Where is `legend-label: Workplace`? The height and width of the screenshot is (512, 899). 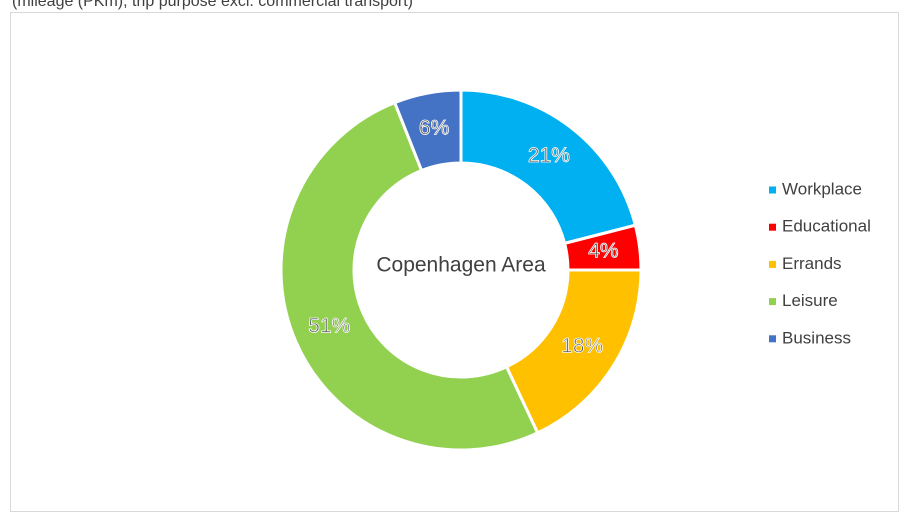 legend-label: Workplace is located at coordinates (822, 188).